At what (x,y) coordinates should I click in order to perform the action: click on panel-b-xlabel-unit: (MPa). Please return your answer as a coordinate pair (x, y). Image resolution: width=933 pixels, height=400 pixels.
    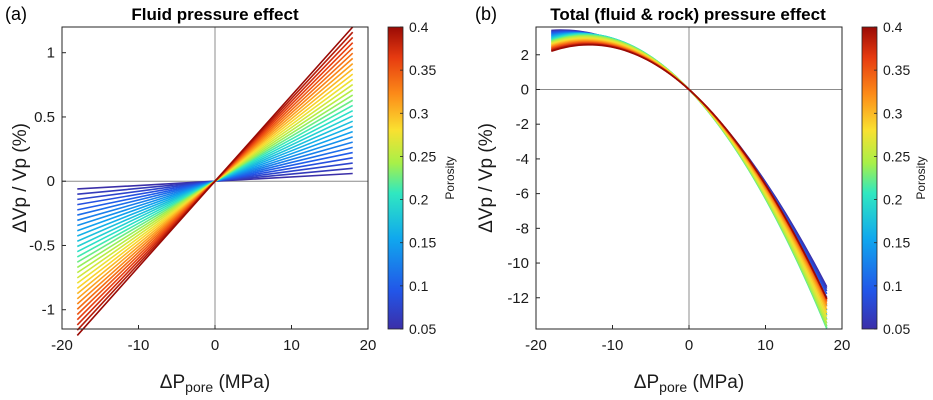
    Looking at the image, I should click on (715, 382).